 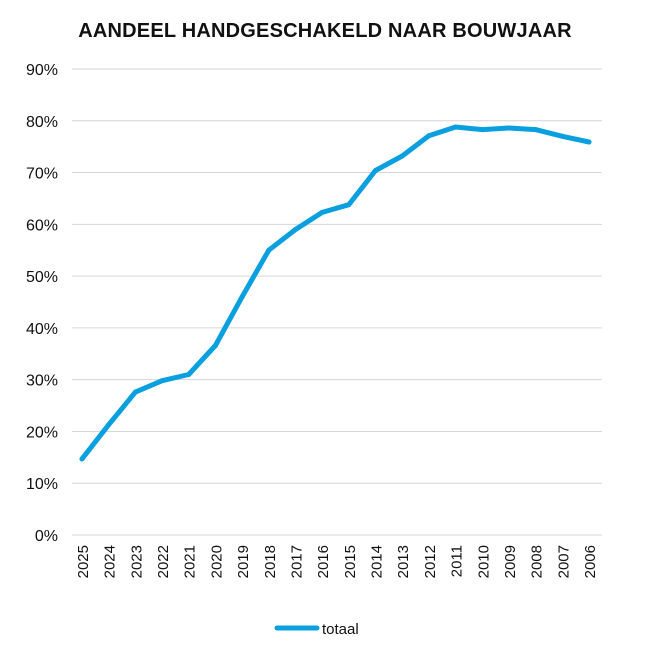 What do you see at coordinates (42, 432) in the screenshot?
I see `y-tick-label: 20%` at bounding box center [42, 432].